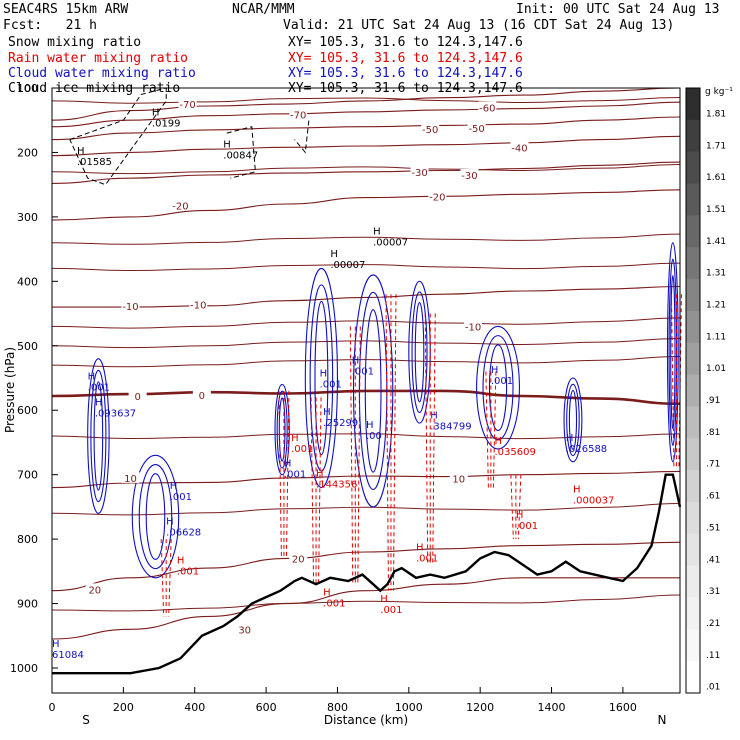 Image resolution: width=740 pixels, height=740 pixels. What do you see at coordinates (86, 720) in the screenshot?
I see `x-end-label-south: S` at bounding box center [86, 720].